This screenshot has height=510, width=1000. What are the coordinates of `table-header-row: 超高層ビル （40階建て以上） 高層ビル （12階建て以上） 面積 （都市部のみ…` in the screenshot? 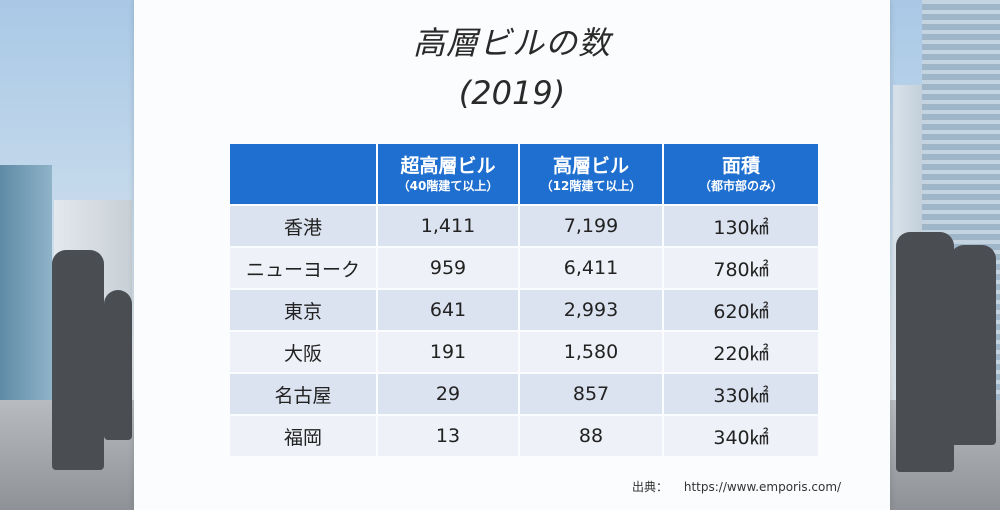 It's located at (524, 174).